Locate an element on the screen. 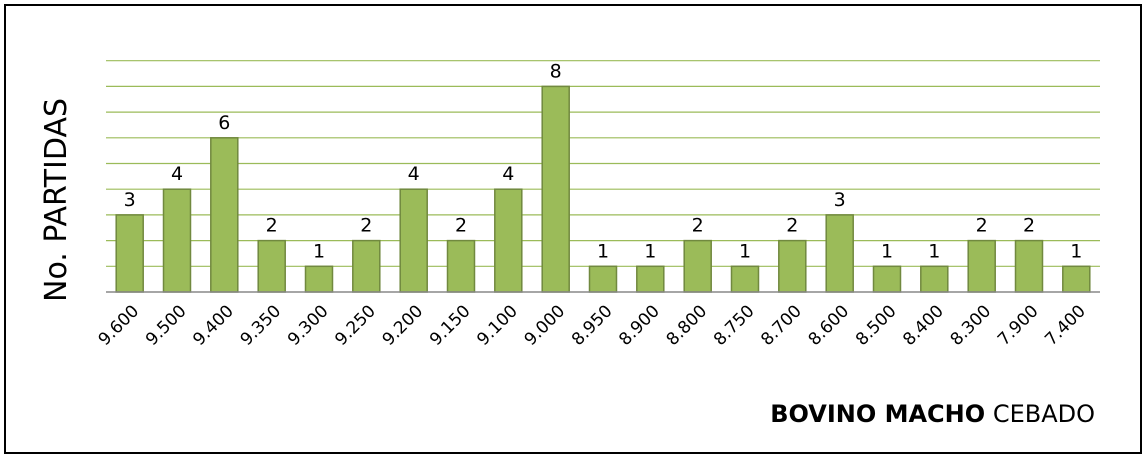  data-label-8.800: 2 is located at coordinates (698, 226).